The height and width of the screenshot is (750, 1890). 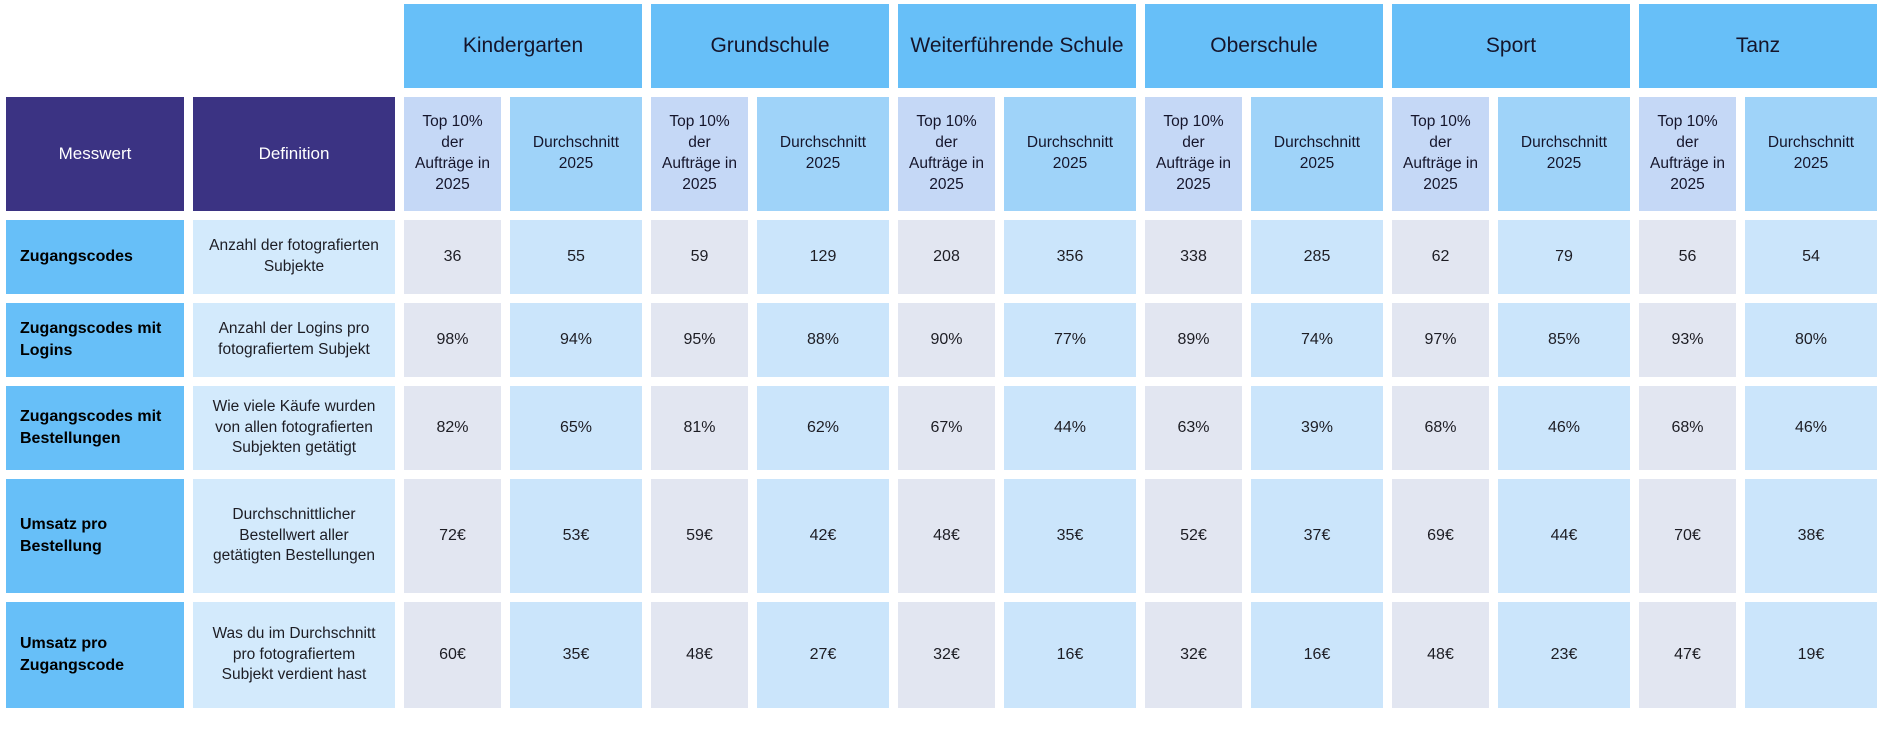 What do you see at coordinates (1564, 536) in the screenshot?
I see `value-average-cell: 44€` at bounding box center [1564, 536].